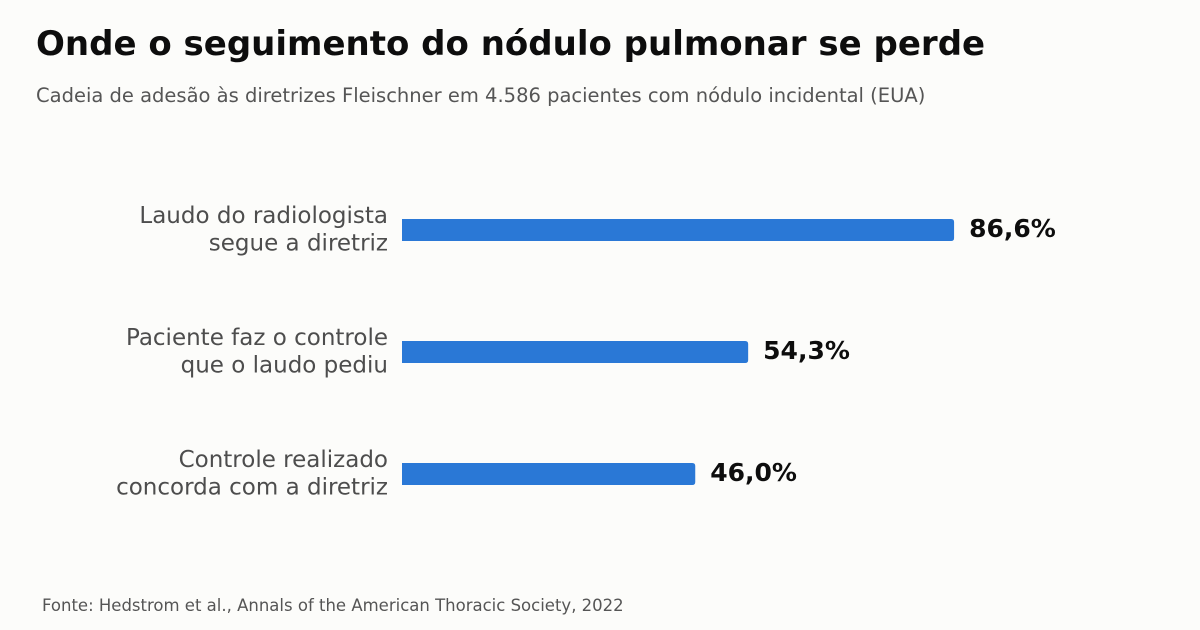 The width and height of the screenshot is (1200, 630). I want to click on category-label-2-line-1: concorda com a diretriz, so click(252, 487).